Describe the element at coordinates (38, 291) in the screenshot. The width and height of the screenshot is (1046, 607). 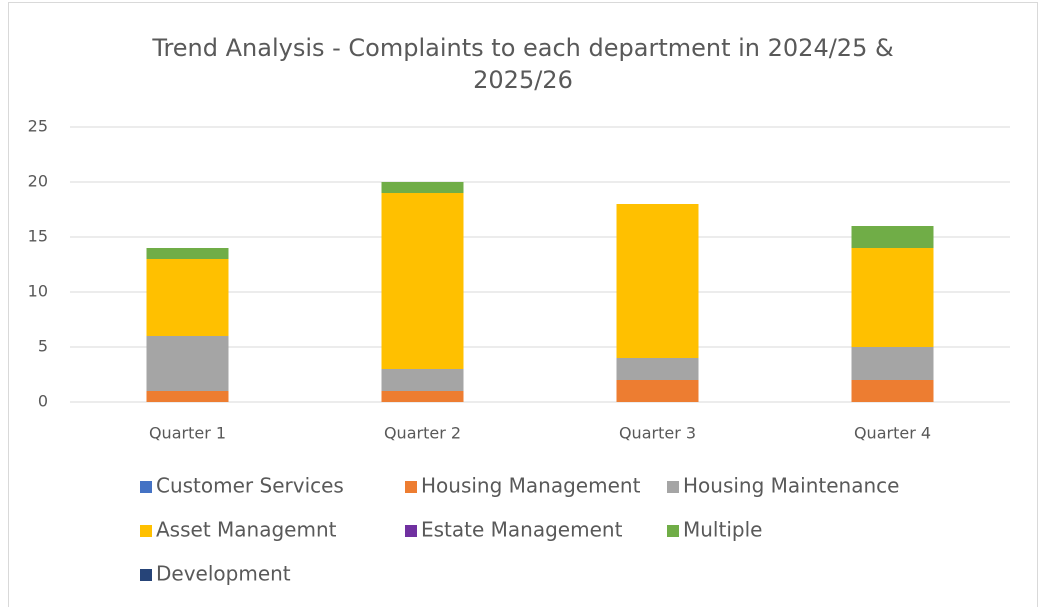
I see `y-tick-label: 10` at that location.